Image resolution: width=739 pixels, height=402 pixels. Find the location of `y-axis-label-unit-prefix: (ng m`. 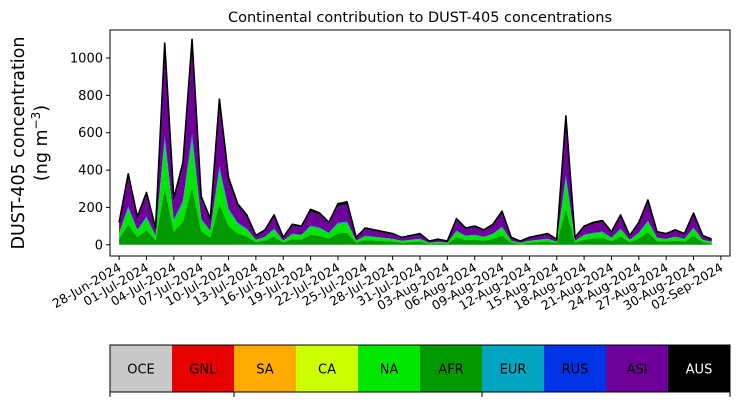

y-axis-label-unit-prefix: (ng m is located at coordinates (42, 155).